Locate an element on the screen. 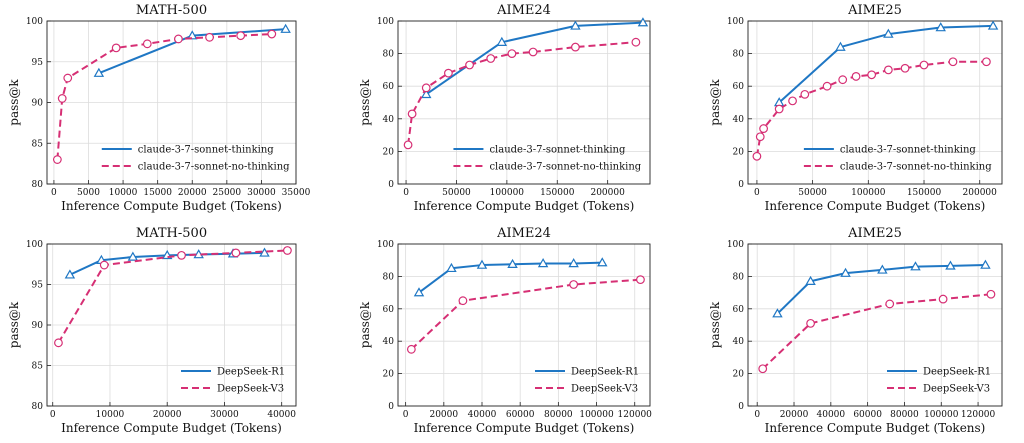 The height and width of the screenshot is (443, 1024). y-tick-label: 90 is located at coordinates (38, 326).